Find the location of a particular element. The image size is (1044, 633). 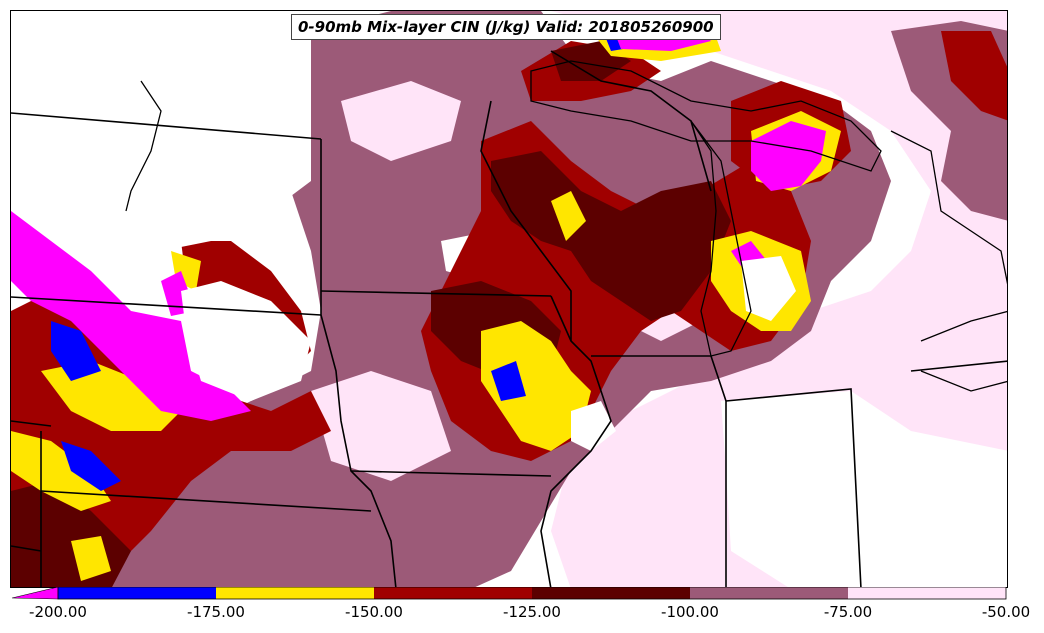

tick-label: -50.00 is located at coordinates (1006, 612).